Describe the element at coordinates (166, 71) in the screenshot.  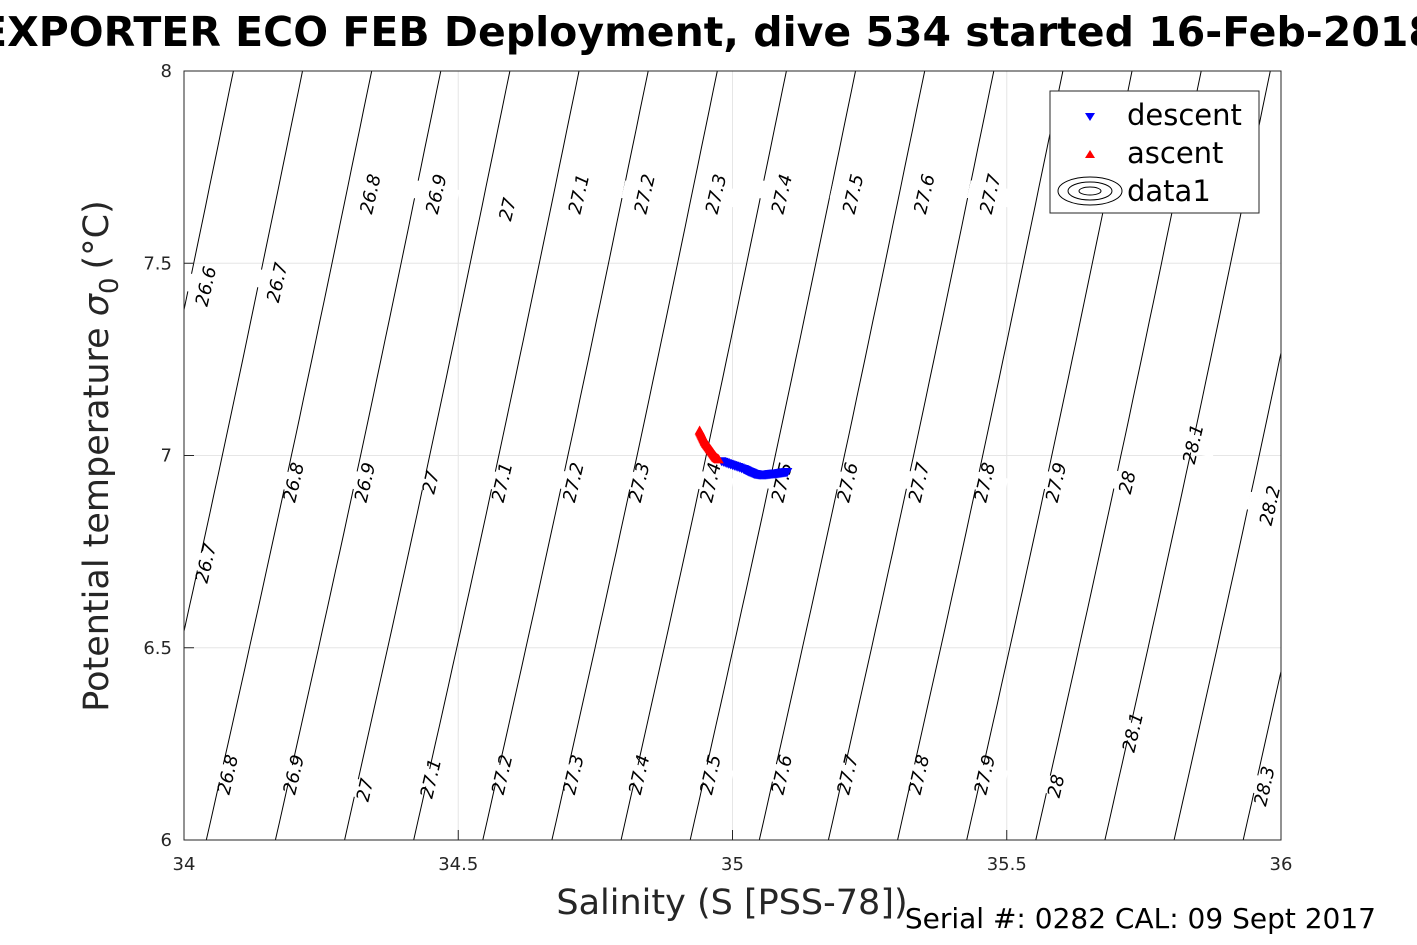
I see `y-tick-label: 8` at that location.